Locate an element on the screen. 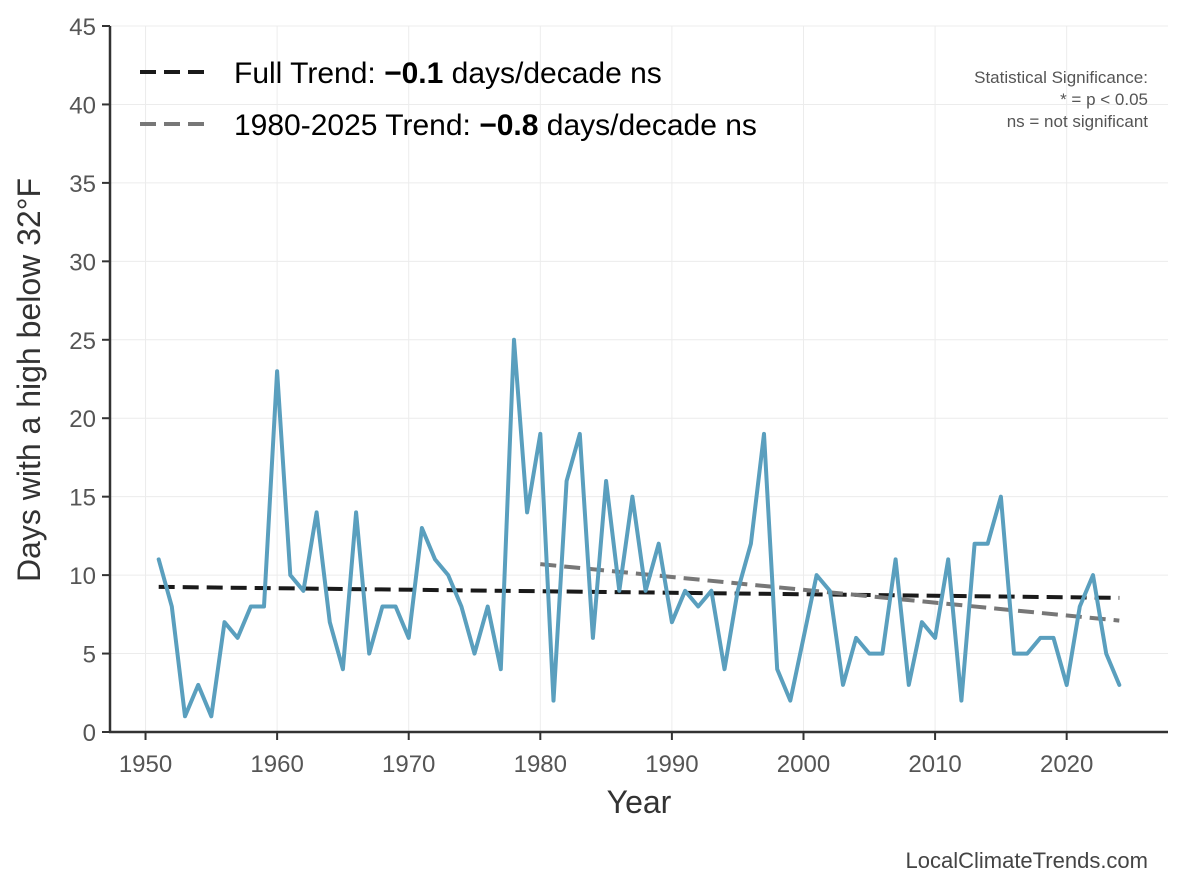 The height and width of the screenshot is (893, 1184). y-axis-ticks: 0 5 10 15 20 25 30 35 40 45 is located at coordinates (89, 380).